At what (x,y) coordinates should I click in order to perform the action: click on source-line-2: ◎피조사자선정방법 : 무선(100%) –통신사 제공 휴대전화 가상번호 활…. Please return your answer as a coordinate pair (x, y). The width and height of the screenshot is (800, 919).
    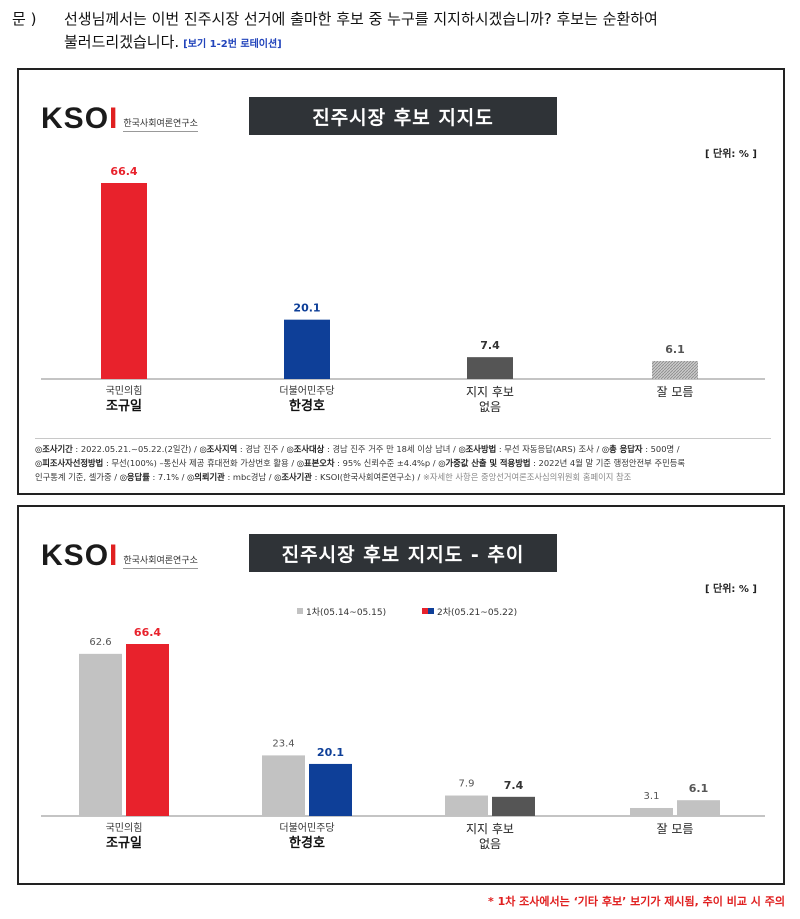
    Looking at the image, I should click on (360, 463).